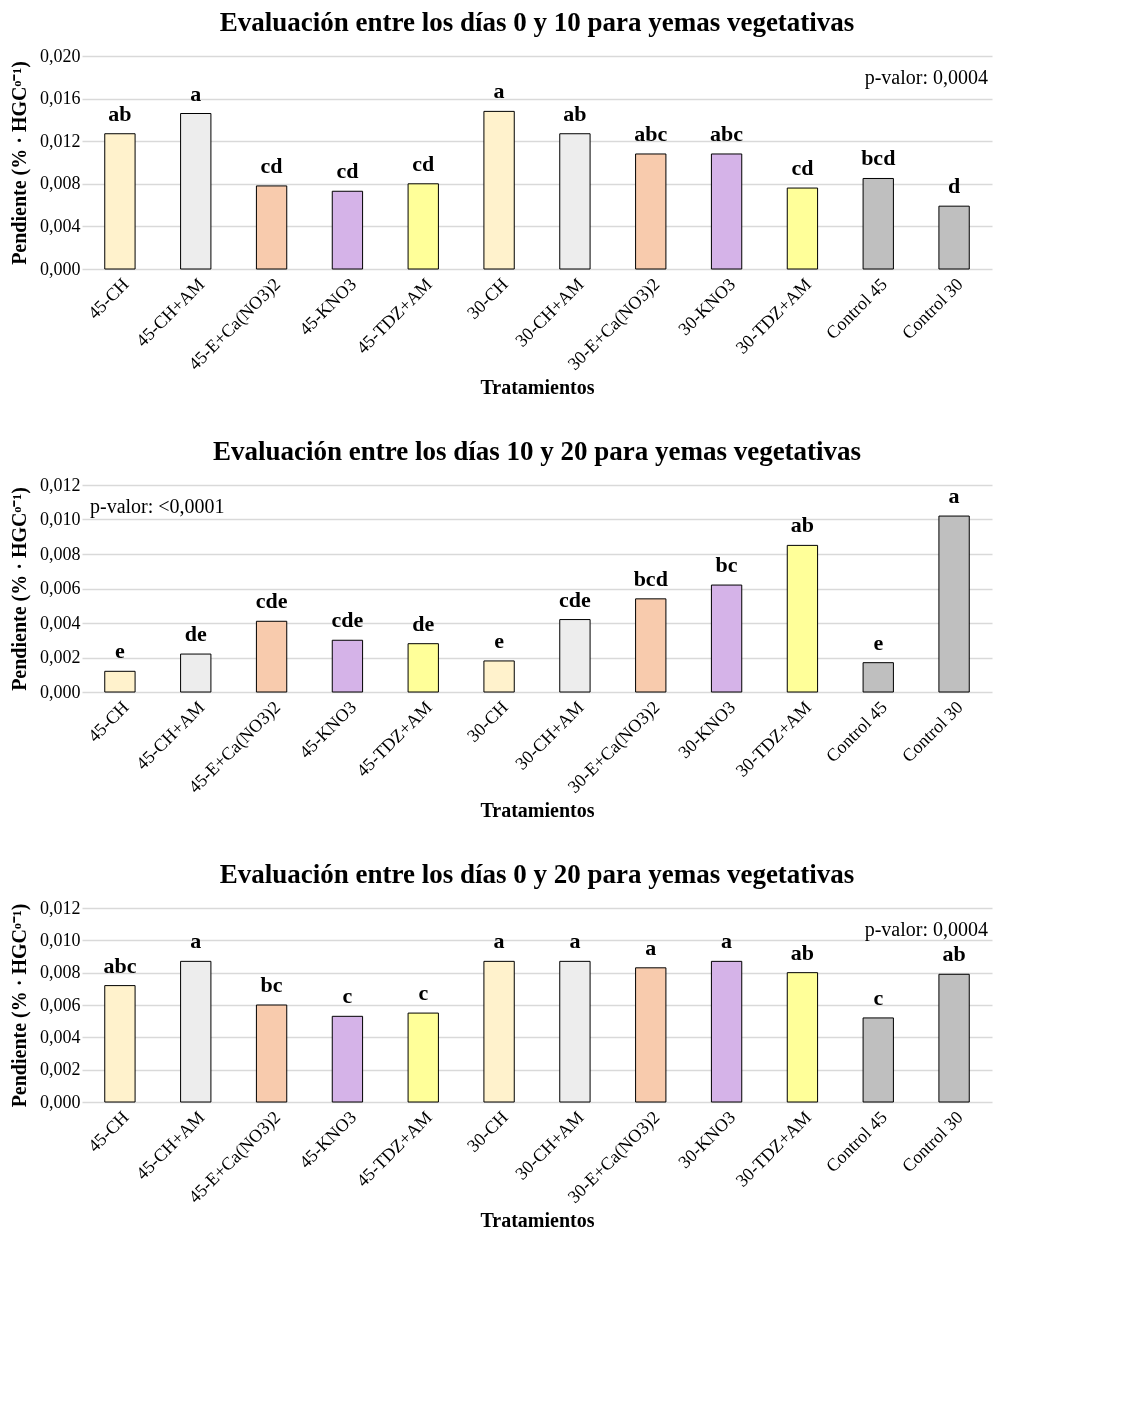  Describe the element at coordinates (60, 55) in the screenshot. I see `y-tick-label: 0,020` at that location.